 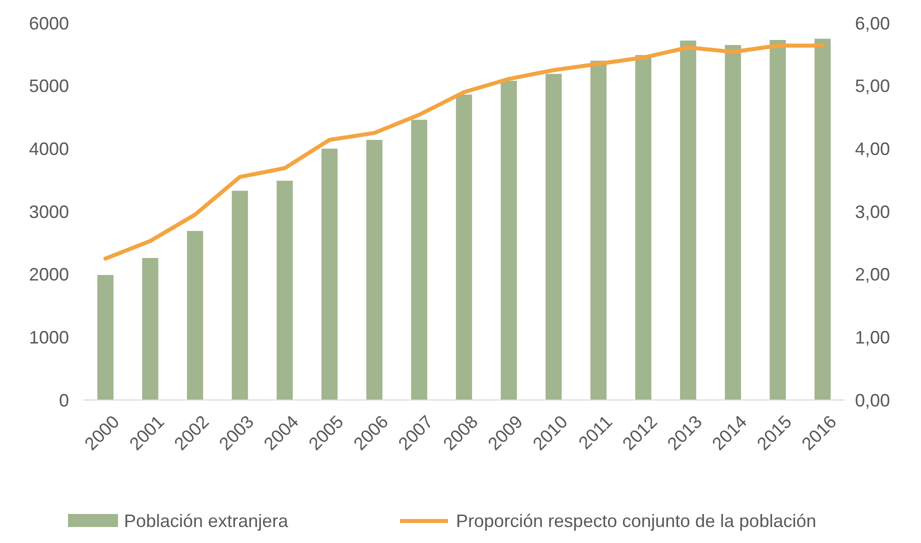 What do you see at coordinates (63, 400) in the screenshot?
I see `y-tick-label: 0` at bounding box center [63, 400].